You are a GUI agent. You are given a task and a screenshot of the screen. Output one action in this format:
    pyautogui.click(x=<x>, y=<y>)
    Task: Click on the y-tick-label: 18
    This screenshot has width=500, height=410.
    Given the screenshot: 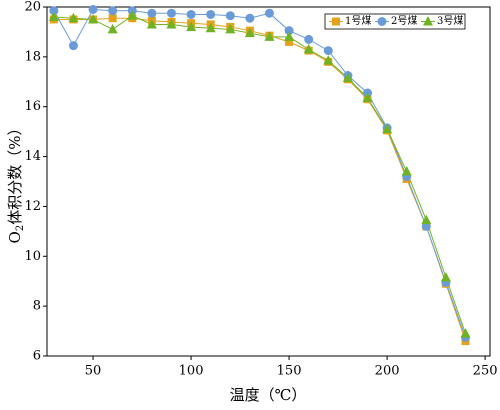 What is the action you would take?
    pyautogui.click(x=32, y=56)
    